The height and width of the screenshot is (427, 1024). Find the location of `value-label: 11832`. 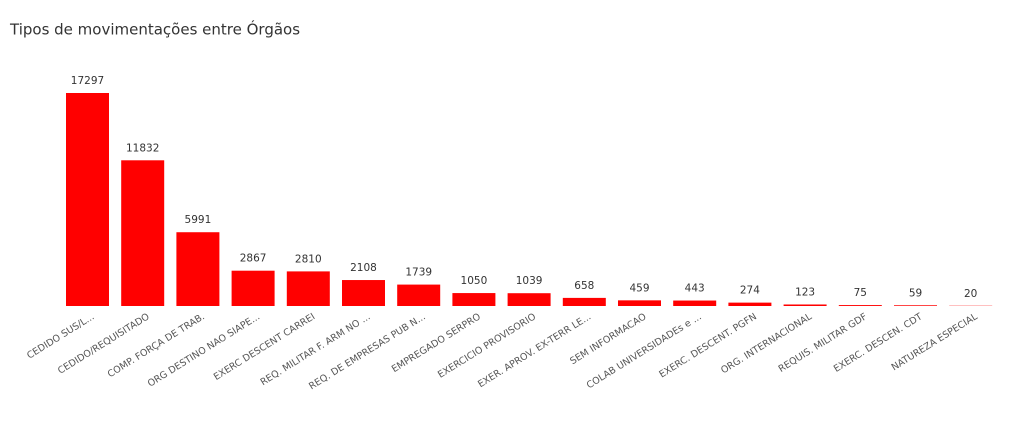

value-label: 11832 is located at coordinates (142, 148).